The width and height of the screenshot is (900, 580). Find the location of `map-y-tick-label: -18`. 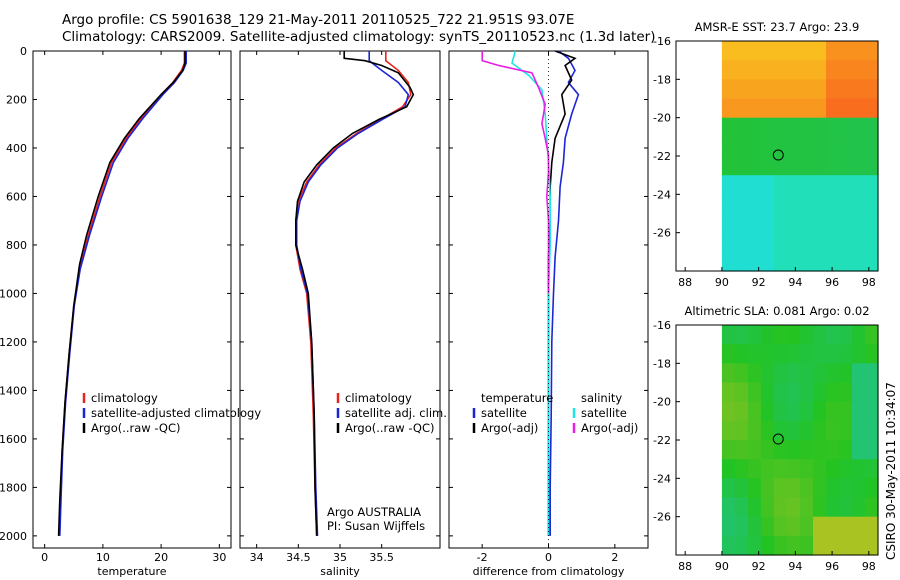

map-y-tick-label: -18 is located at coordinates (662, 79).